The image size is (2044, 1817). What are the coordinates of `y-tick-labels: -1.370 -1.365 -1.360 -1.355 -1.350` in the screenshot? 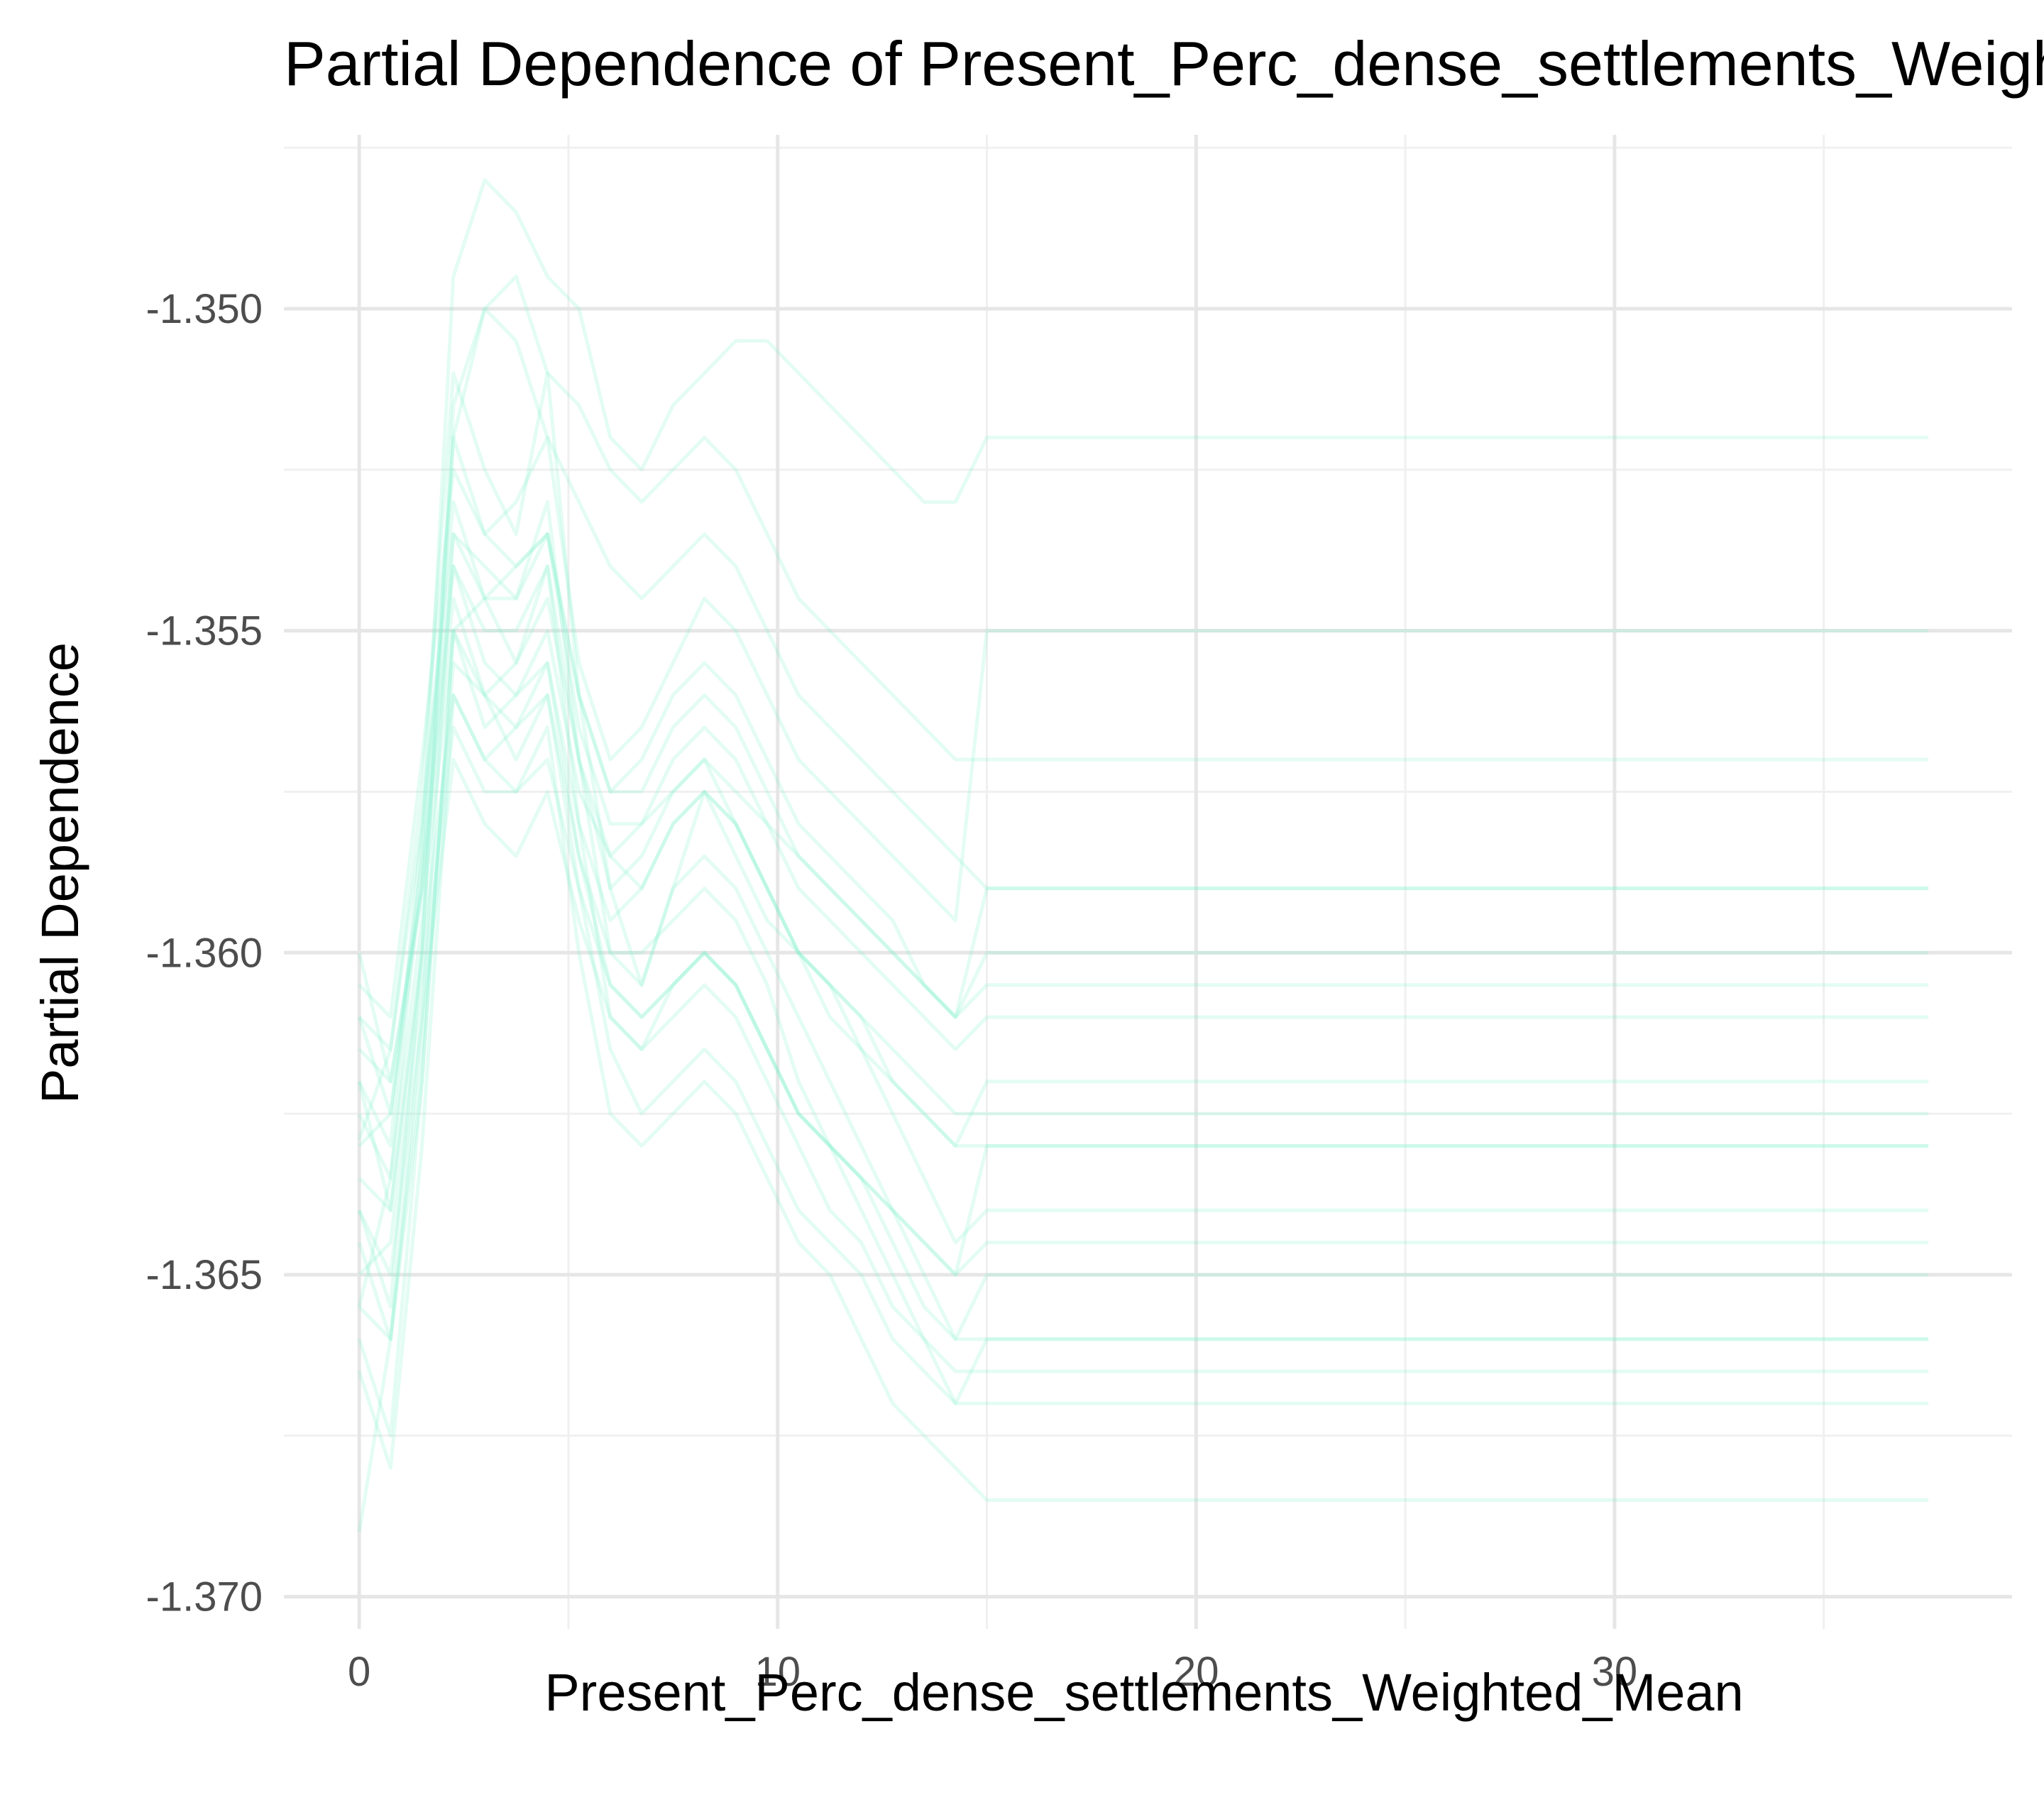 It's located at (204, 953).